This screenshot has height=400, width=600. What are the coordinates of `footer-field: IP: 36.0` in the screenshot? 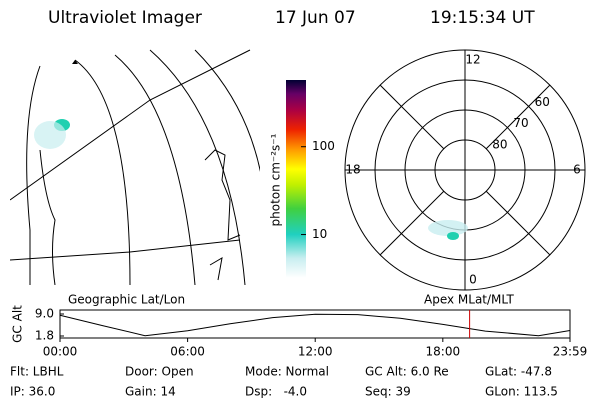 It's located at (32, 392).